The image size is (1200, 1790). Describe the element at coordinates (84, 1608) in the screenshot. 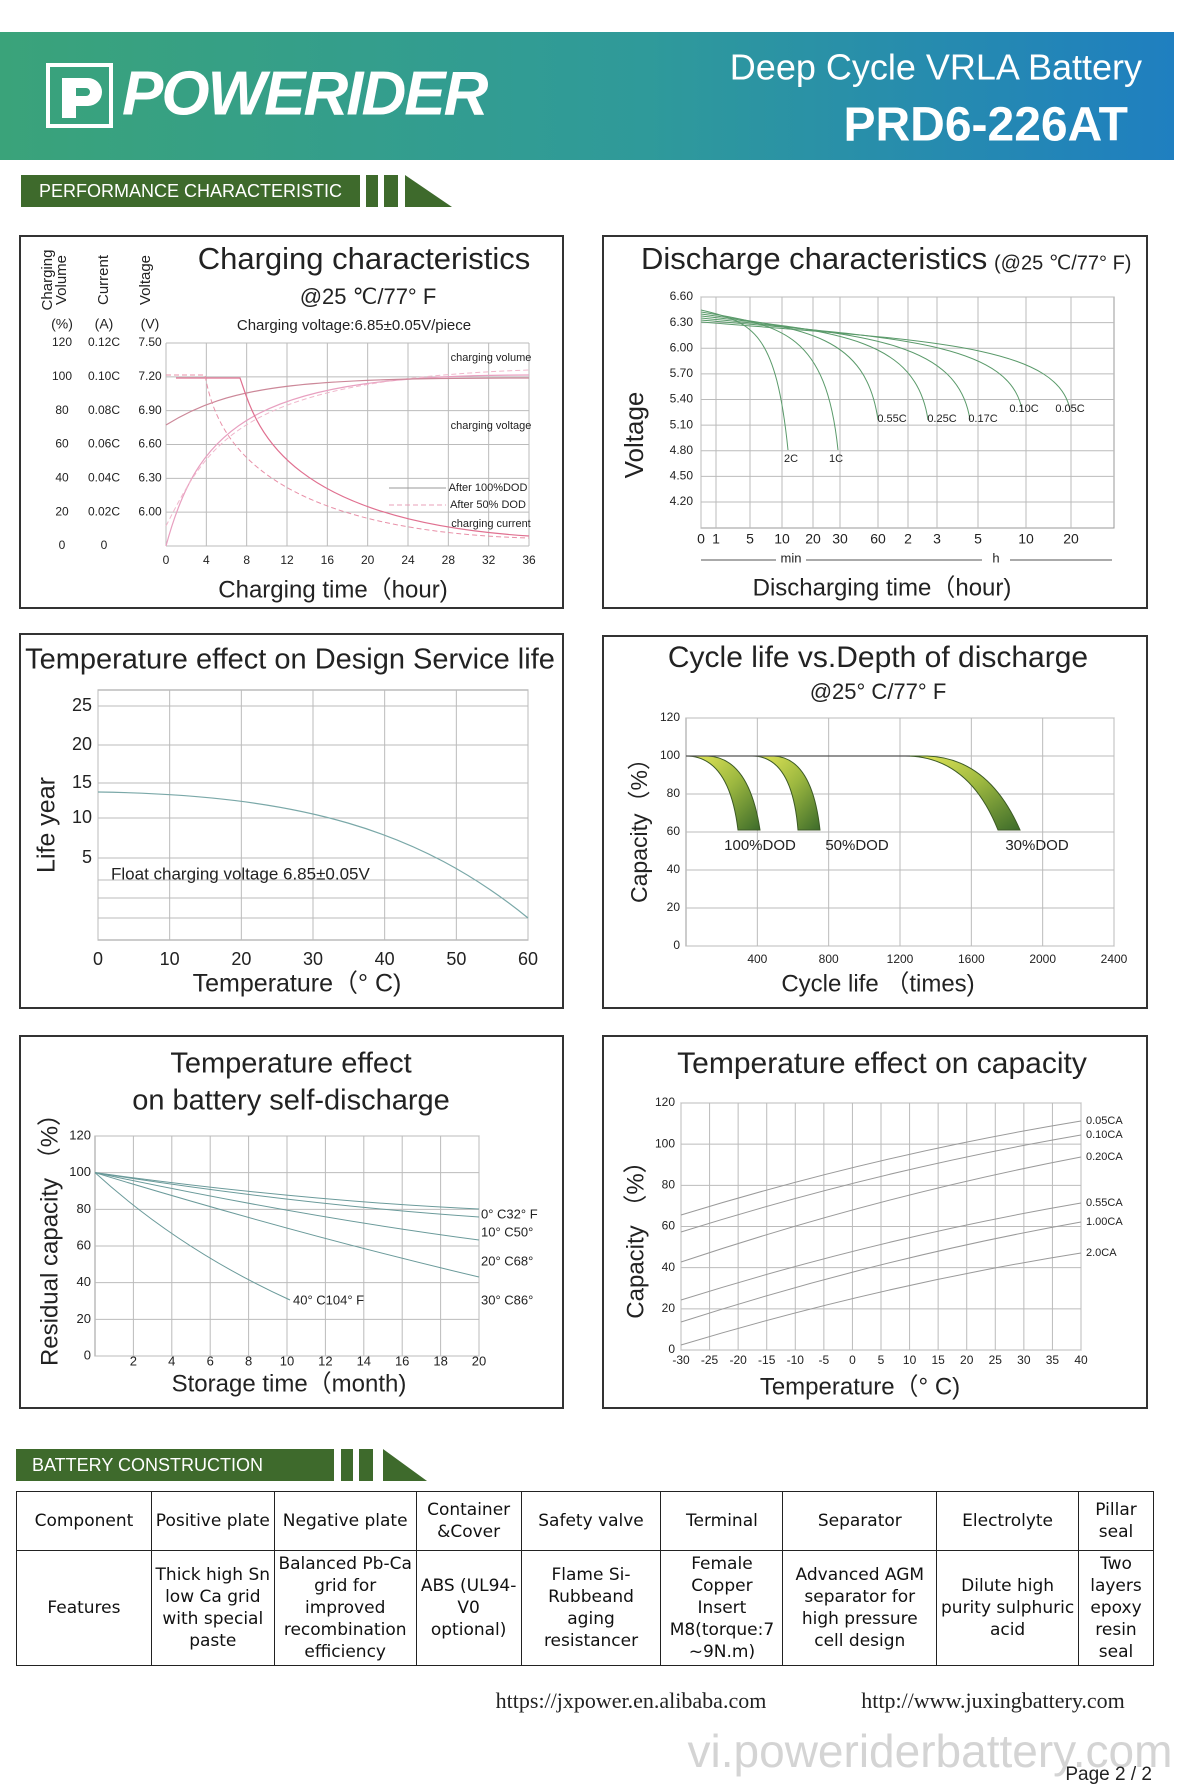

I see `feature-cell: Features` at that location.